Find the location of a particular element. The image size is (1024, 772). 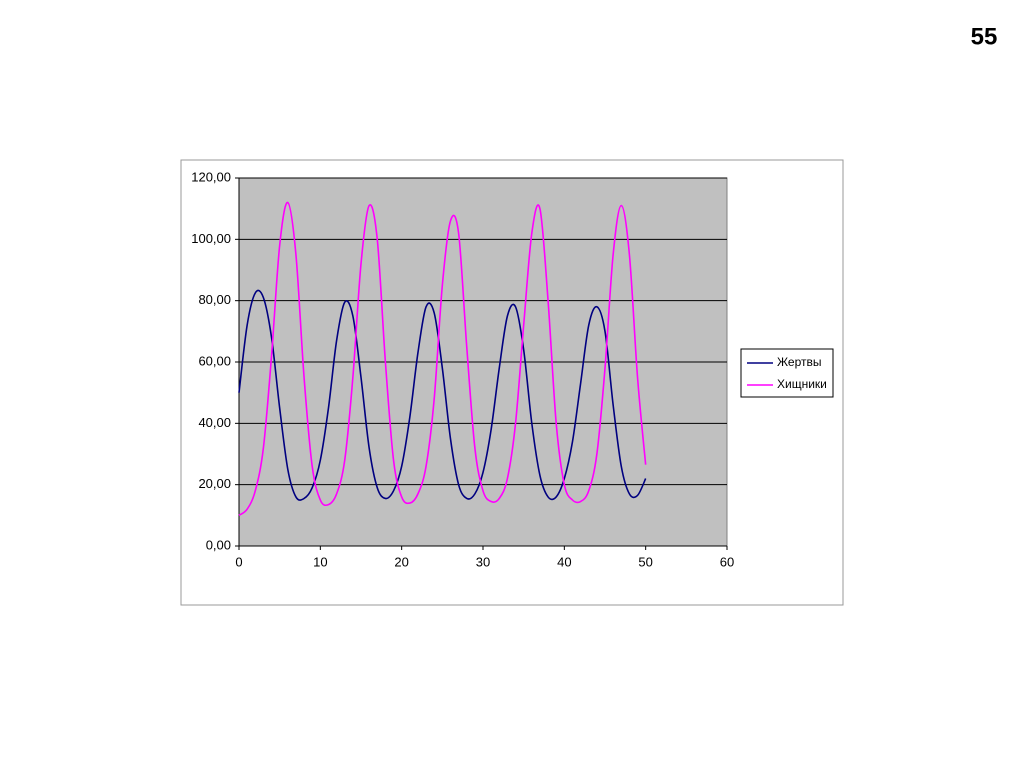

x-tick-label: 30 is located at coordinates (483, 561).